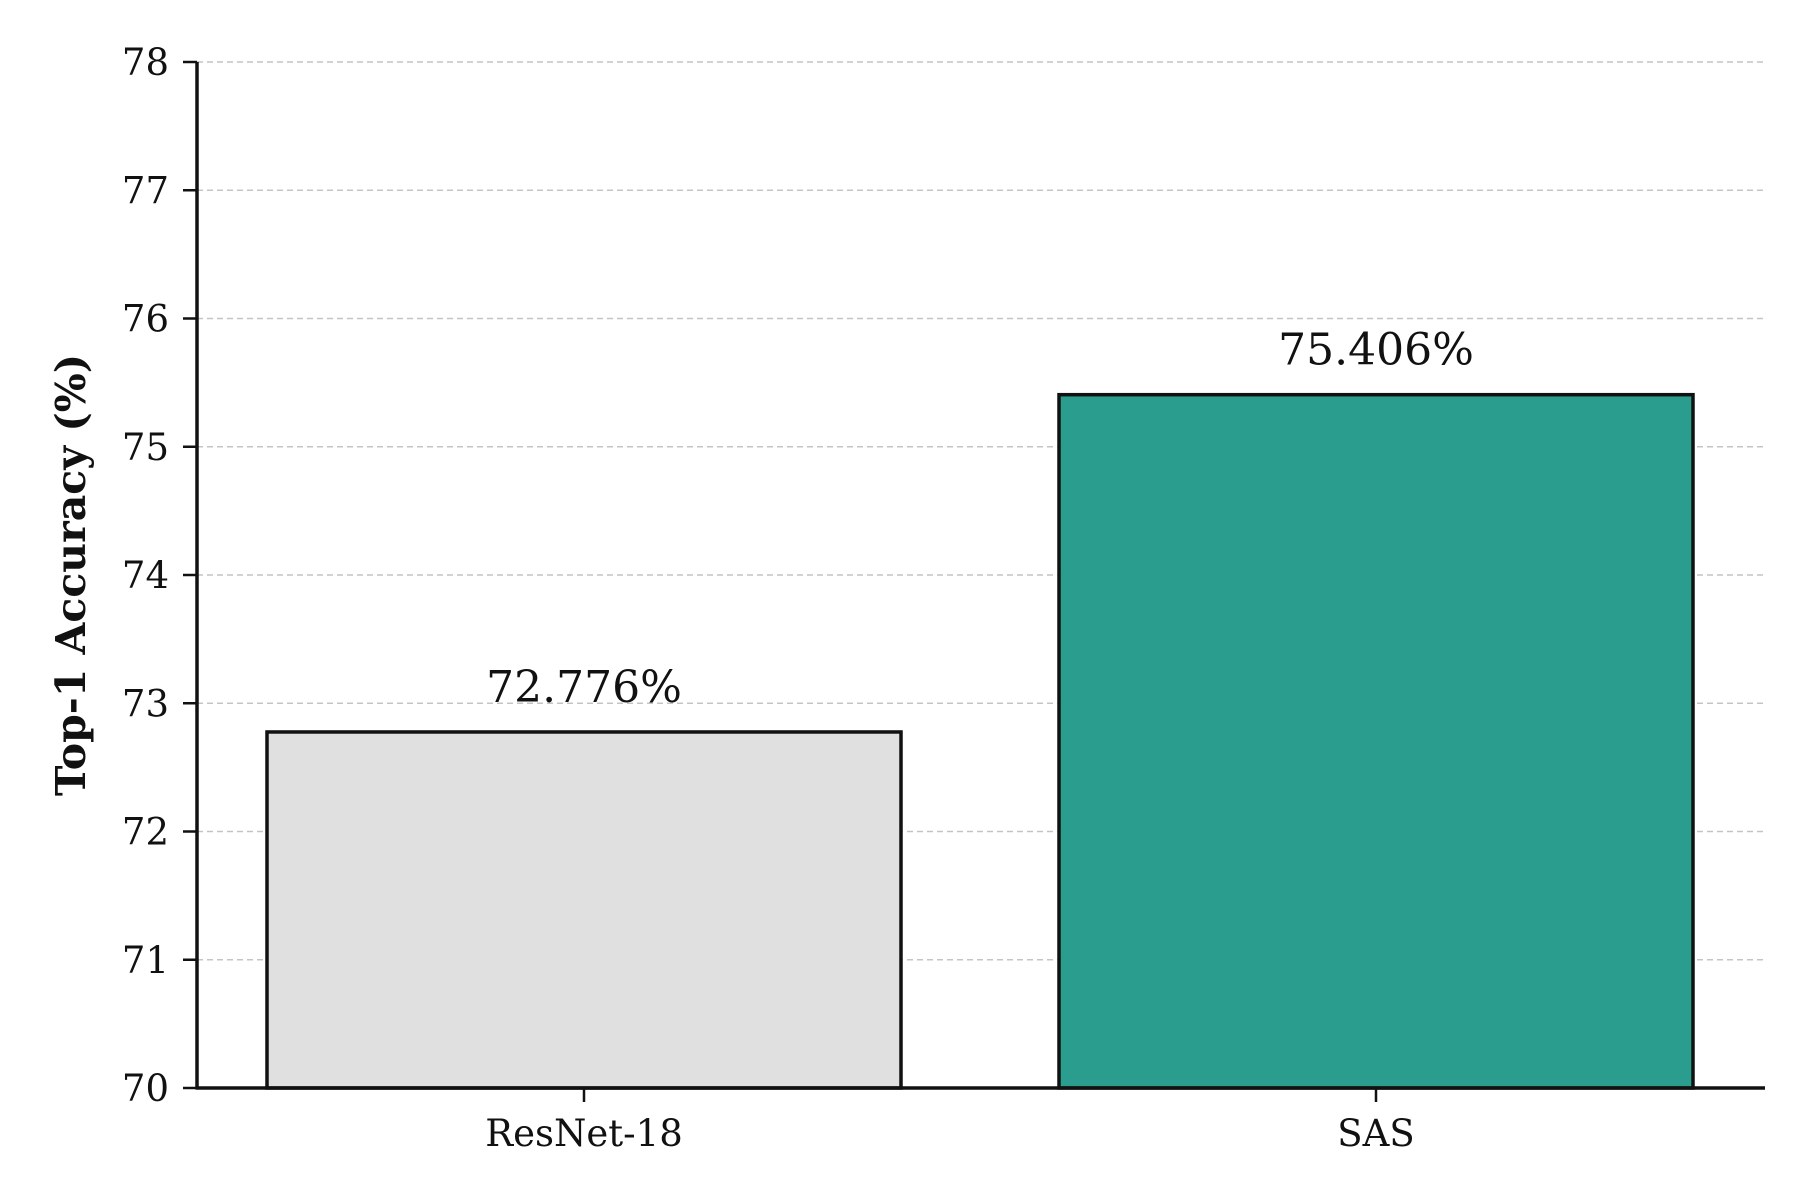 The image size is (1800, 1200). What do you see at coordinates (1375, 1133) in the screenshot?
I see `x-tick-label: SAS` at bounding box center [1375, 1133].